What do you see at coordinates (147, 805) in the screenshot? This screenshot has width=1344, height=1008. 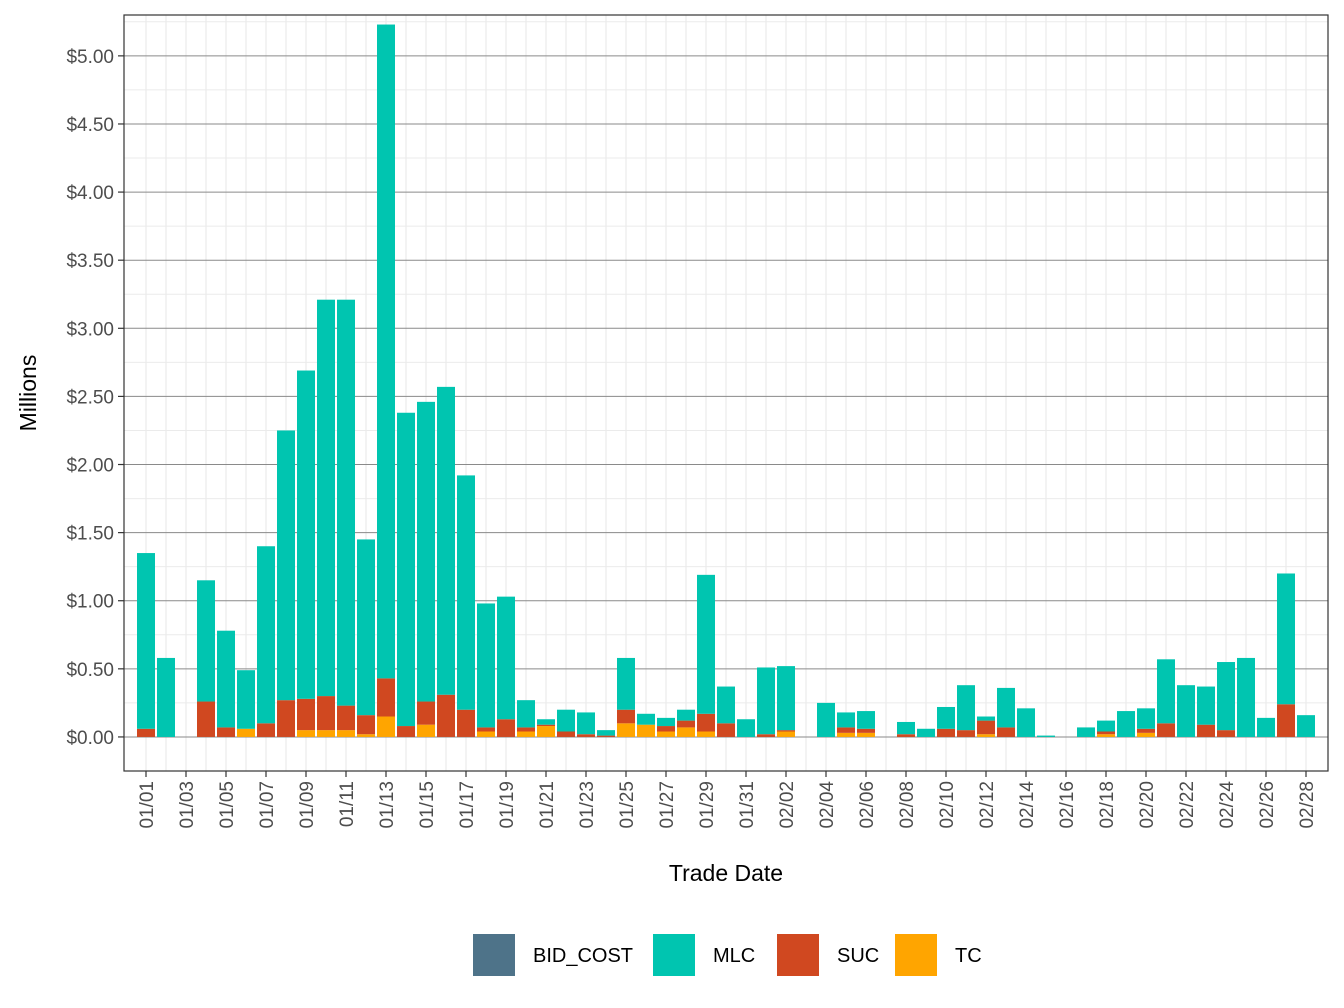 I see `x-tick-label: 01/01` at bounding box center [147, 805].